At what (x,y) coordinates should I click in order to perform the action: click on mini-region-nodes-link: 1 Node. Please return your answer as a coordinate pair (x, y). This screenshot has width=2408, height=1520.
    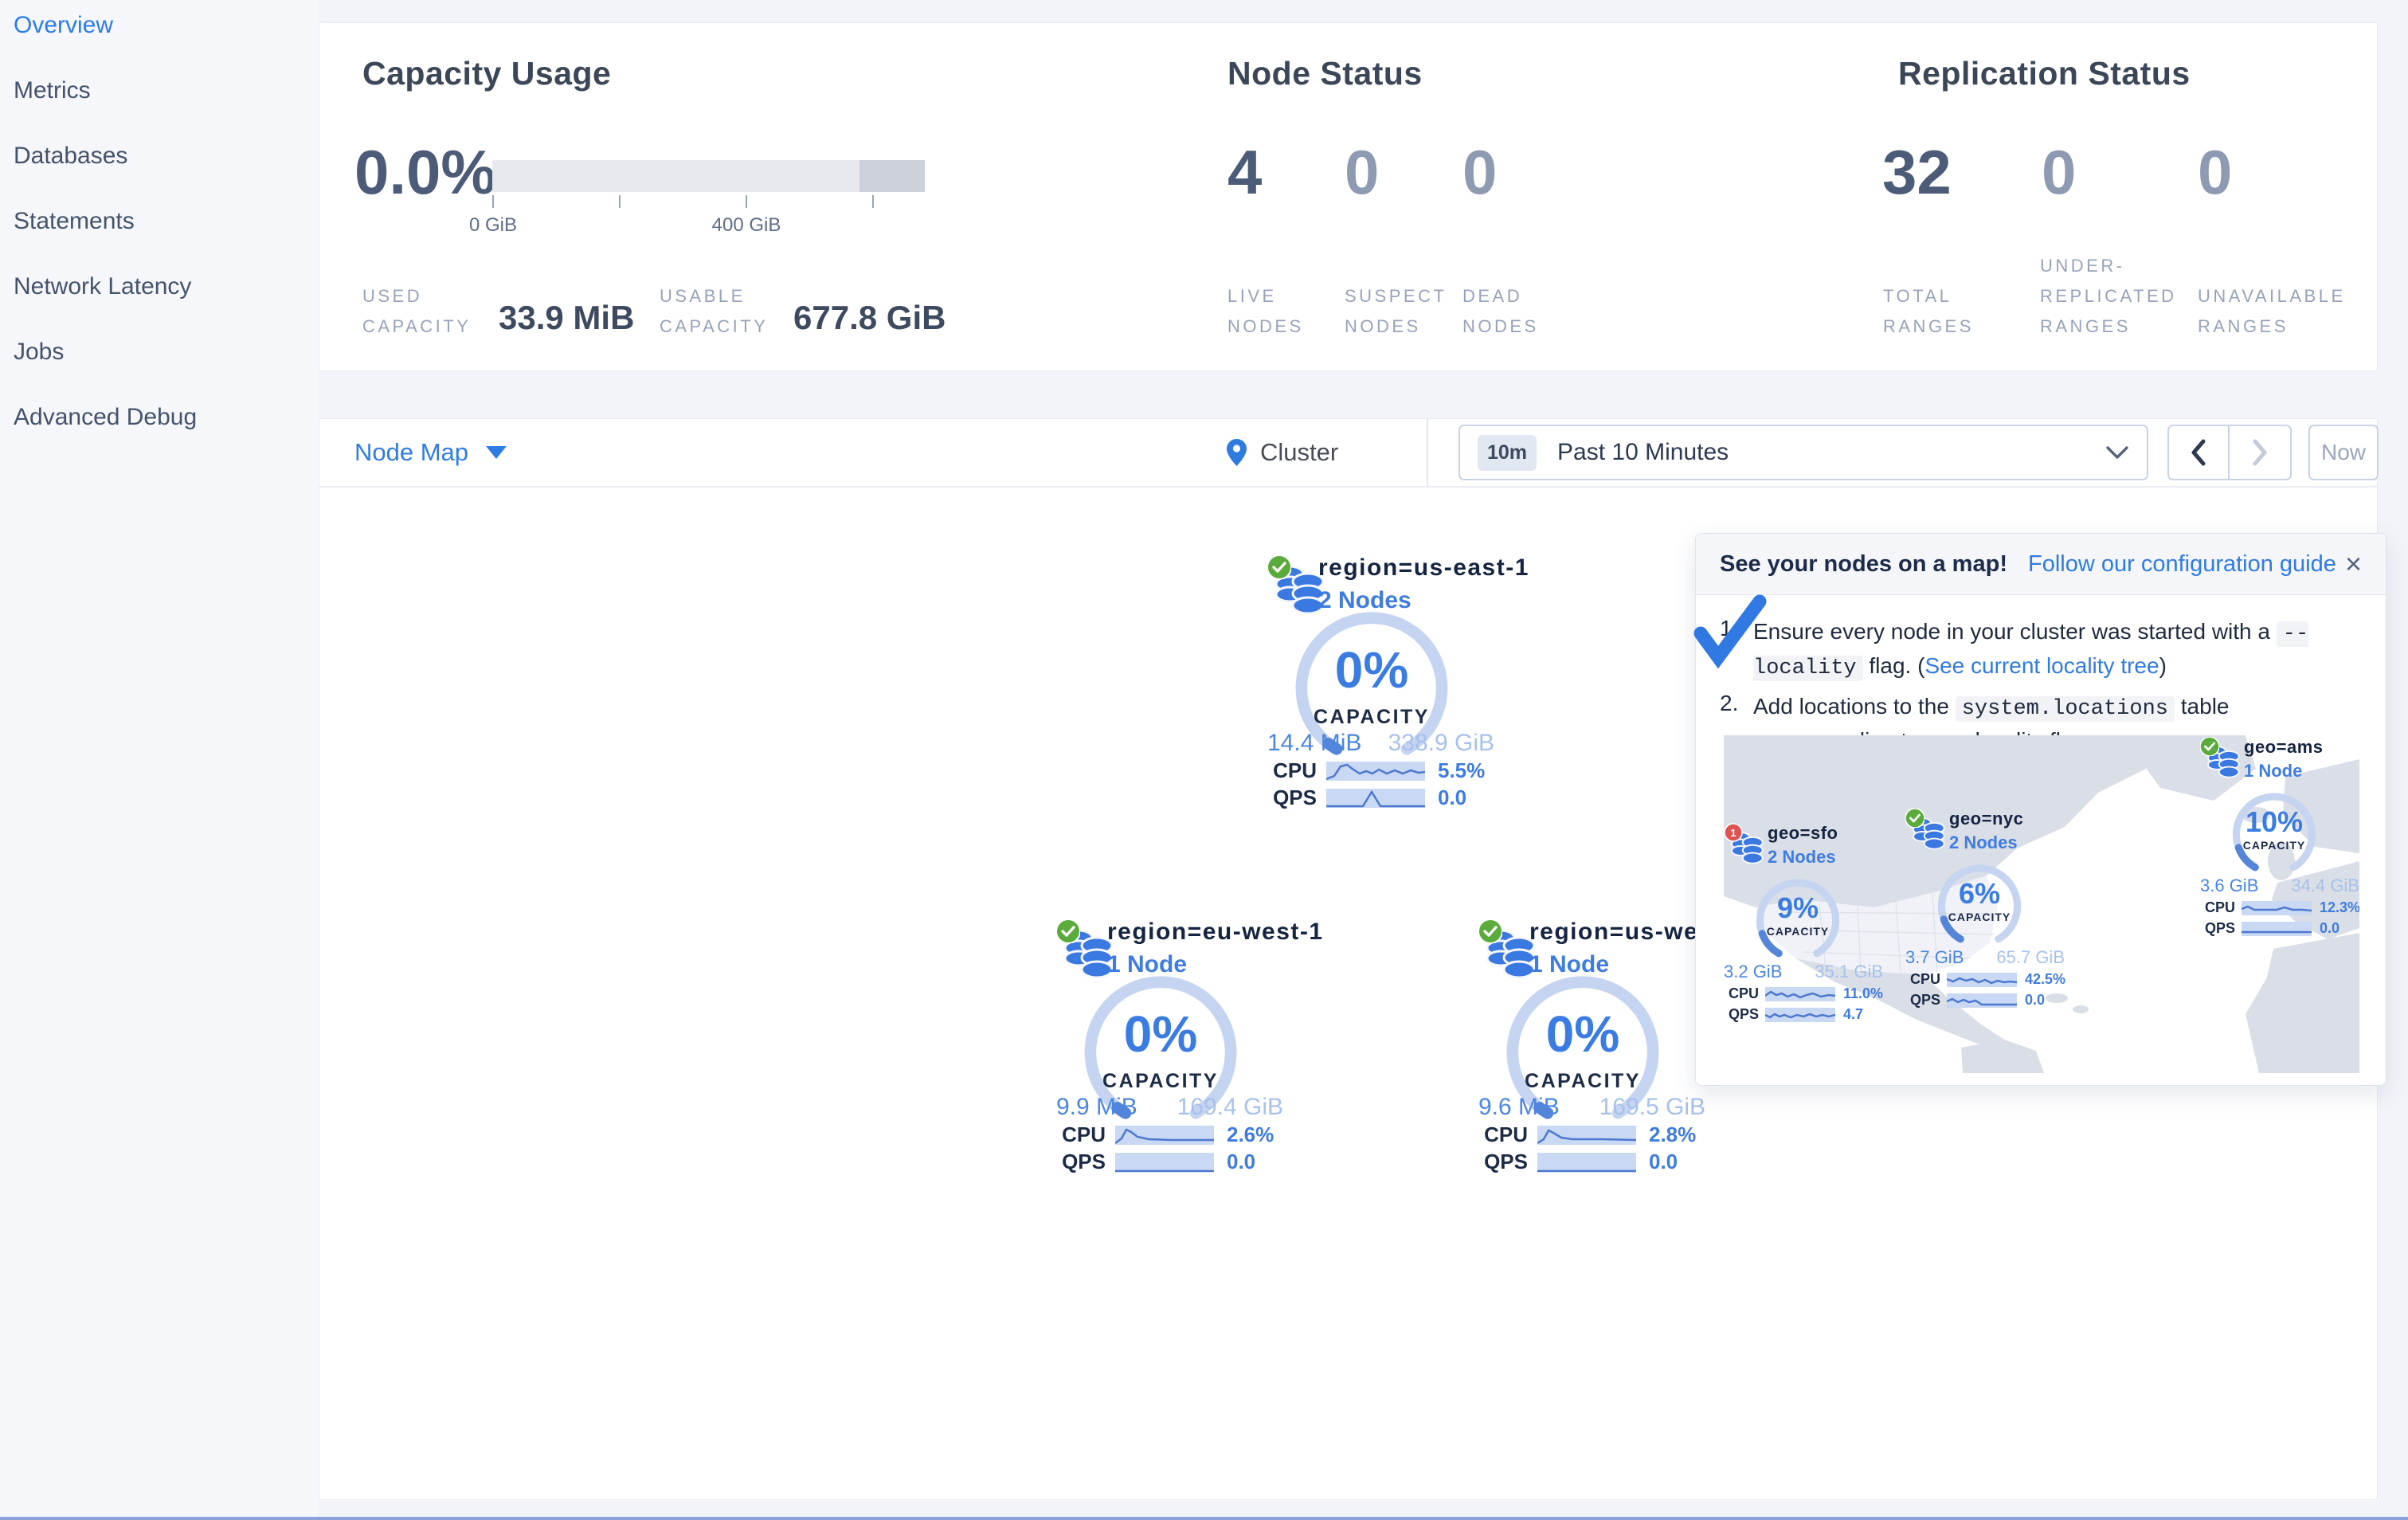
    Looking at the image, I should click on (2274, 771).